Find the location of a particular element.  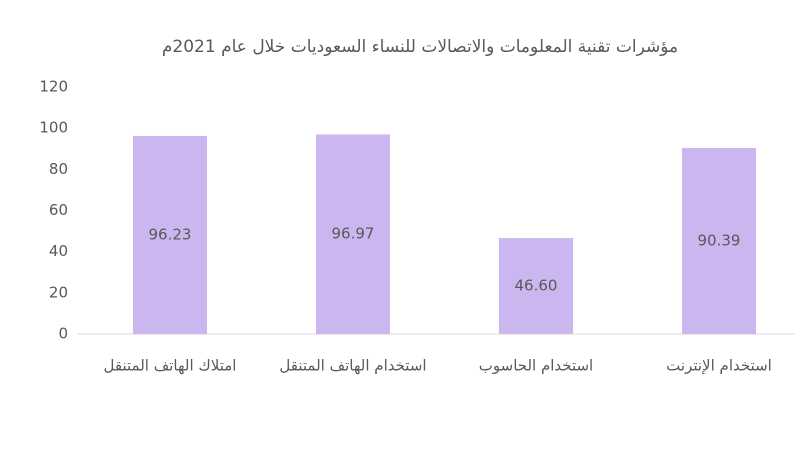

y-tick-label: 120 is located at coordinates (53, 87).